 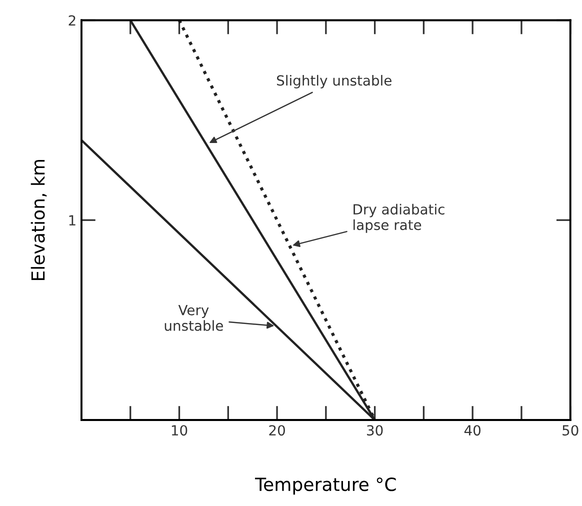 I want to click on annotation: Dry adiabatic lapse rate, so click(x=399, y=218).